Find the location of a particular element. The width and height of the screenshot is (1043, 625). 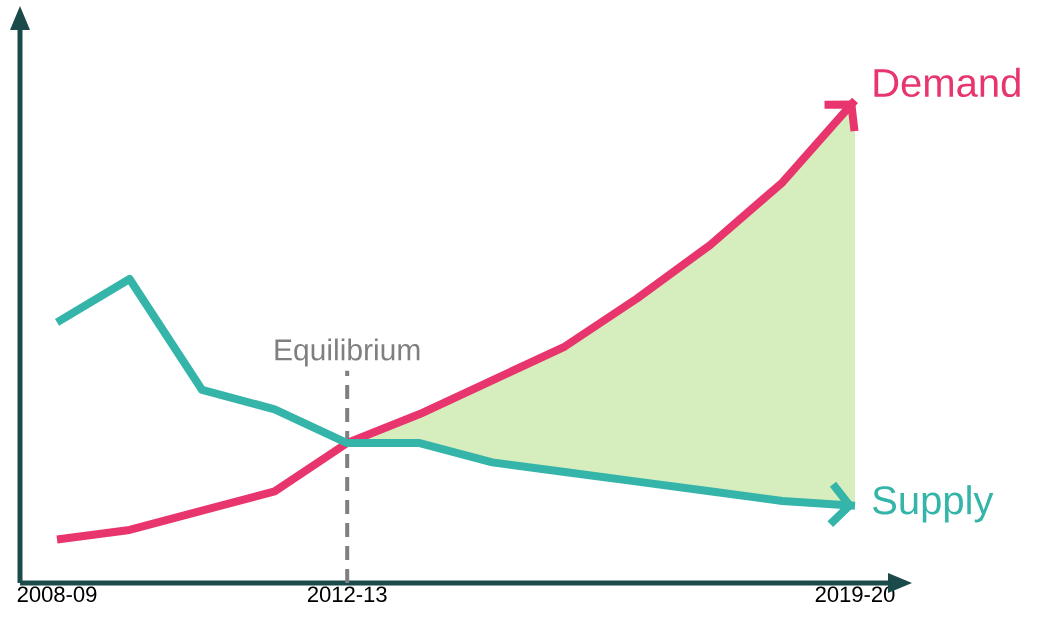

x-tick-label: 2019-20 is located at coordinates (855, 594).